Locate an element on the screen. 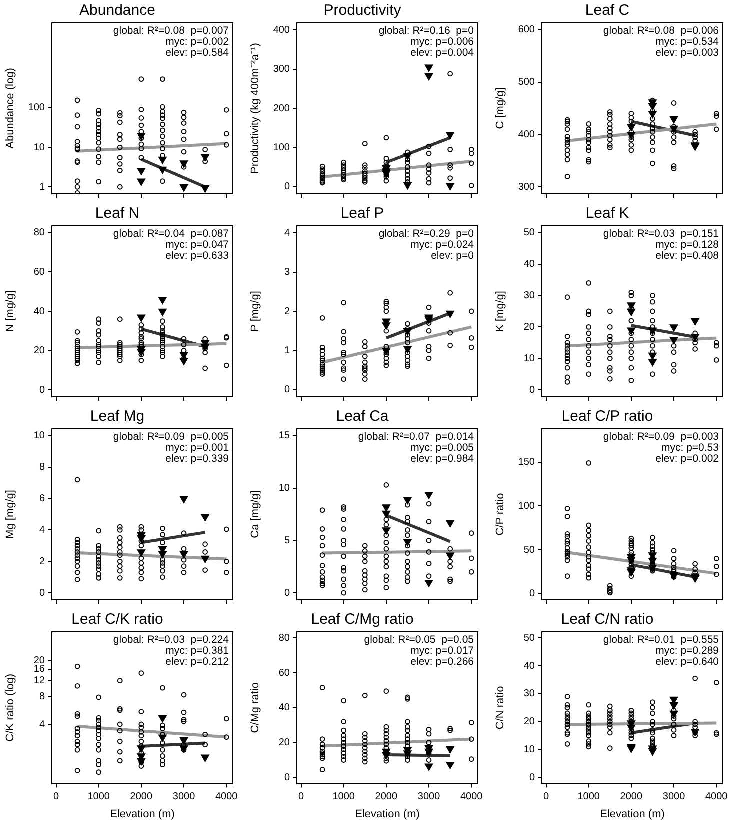 This screenshot has width=735, height=825. annotation: global: R²=0.16 p=0 is located at coordinates (426, 31).